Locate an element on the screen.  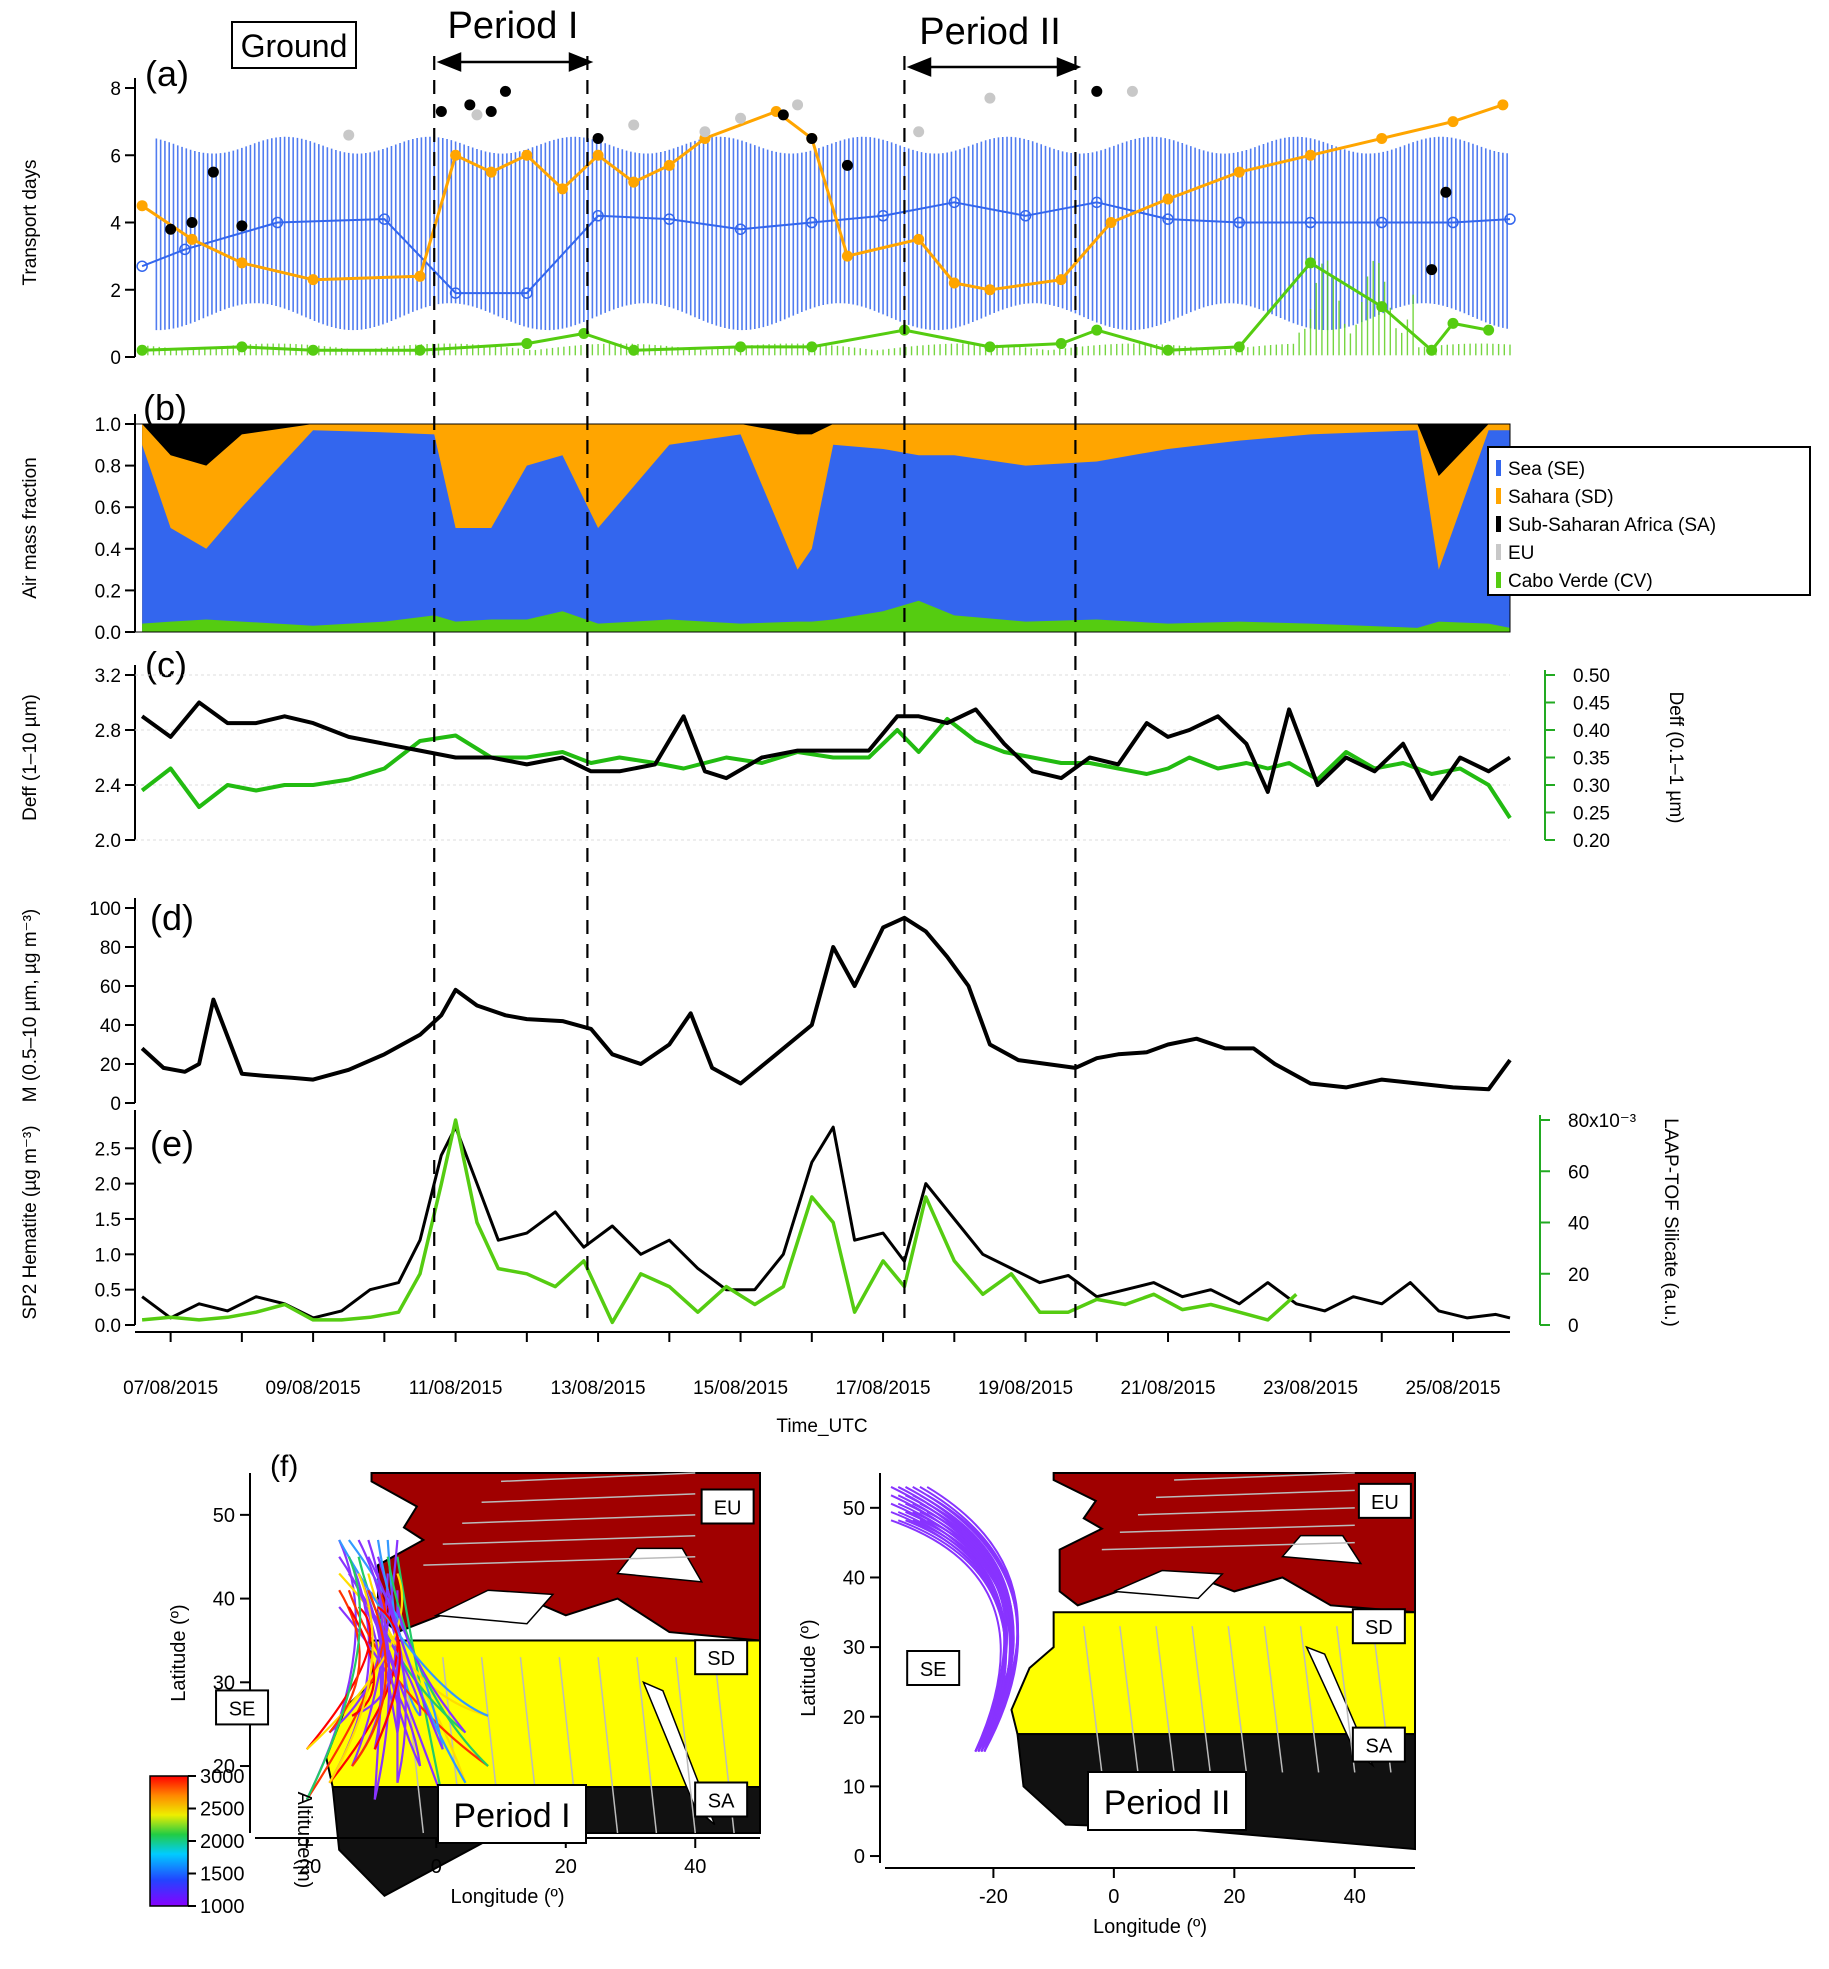
legend-entry: Cabo Verde (CV) is located at coordinates (1580, 581).